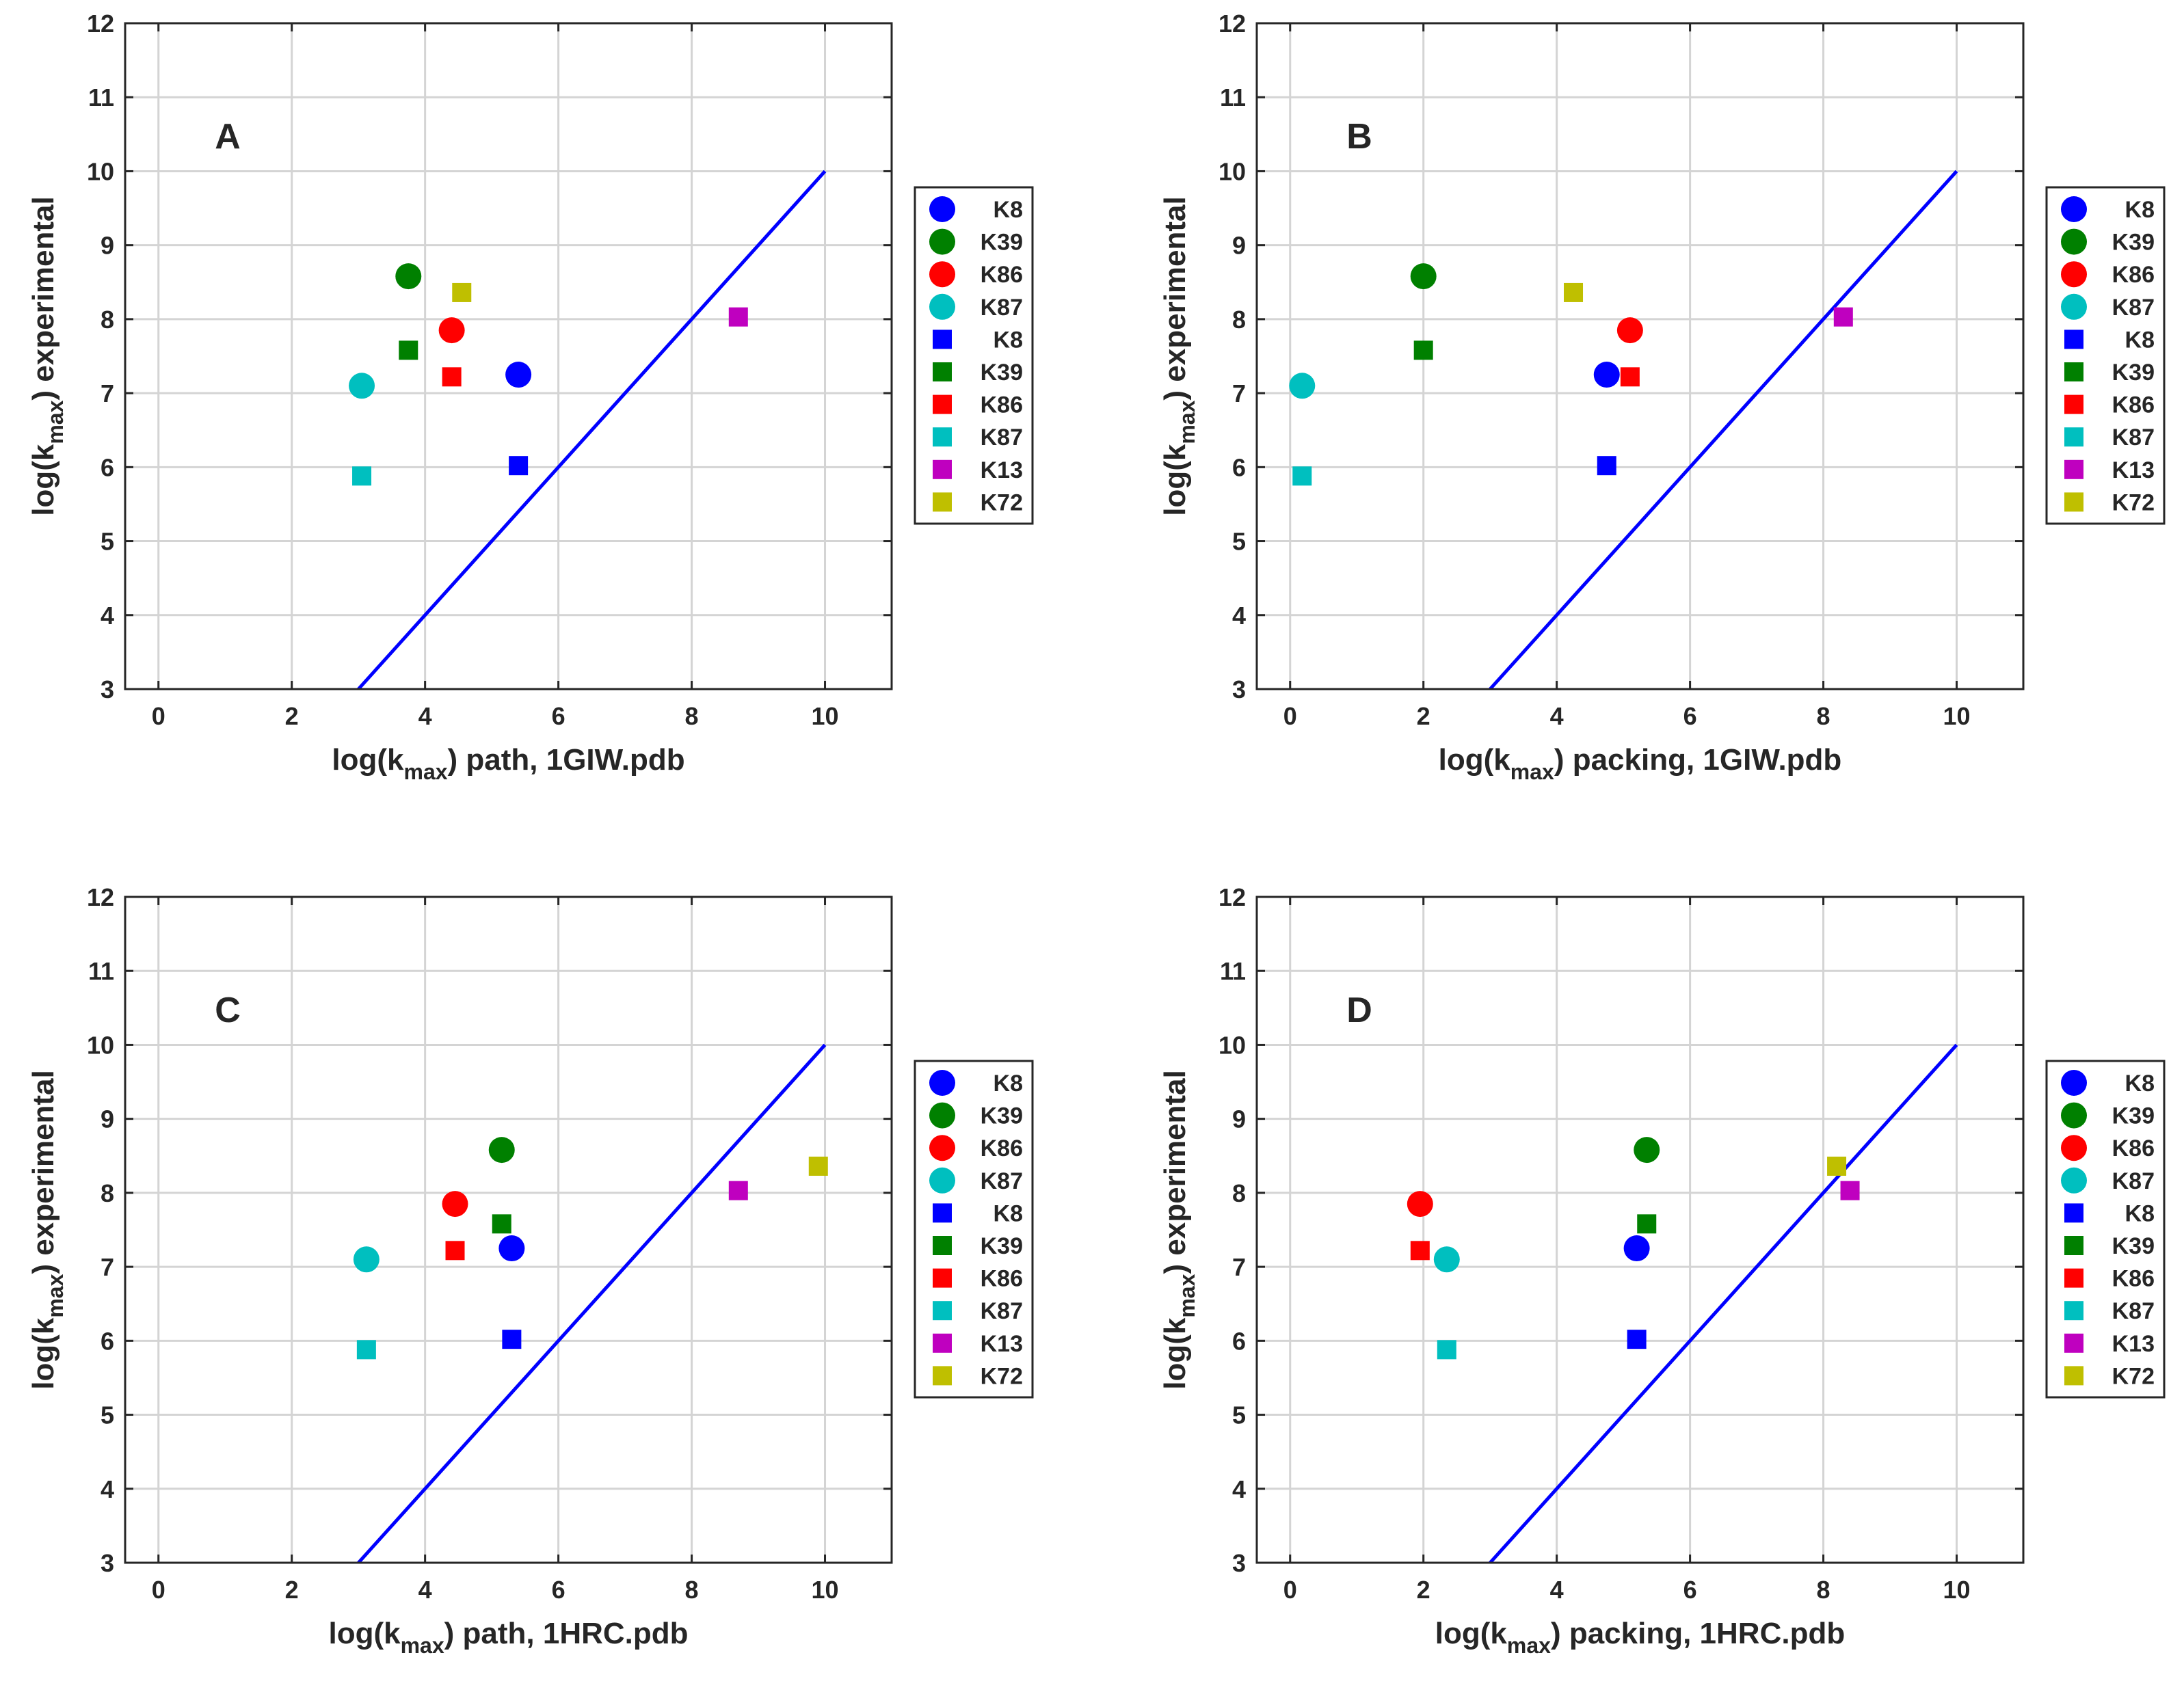 Image resolution: width=2184 pixels, height=1681 pixels. Describe the element at coordinates (1850, 1191) in the screenshot. I see `point-square-k13` at that location.